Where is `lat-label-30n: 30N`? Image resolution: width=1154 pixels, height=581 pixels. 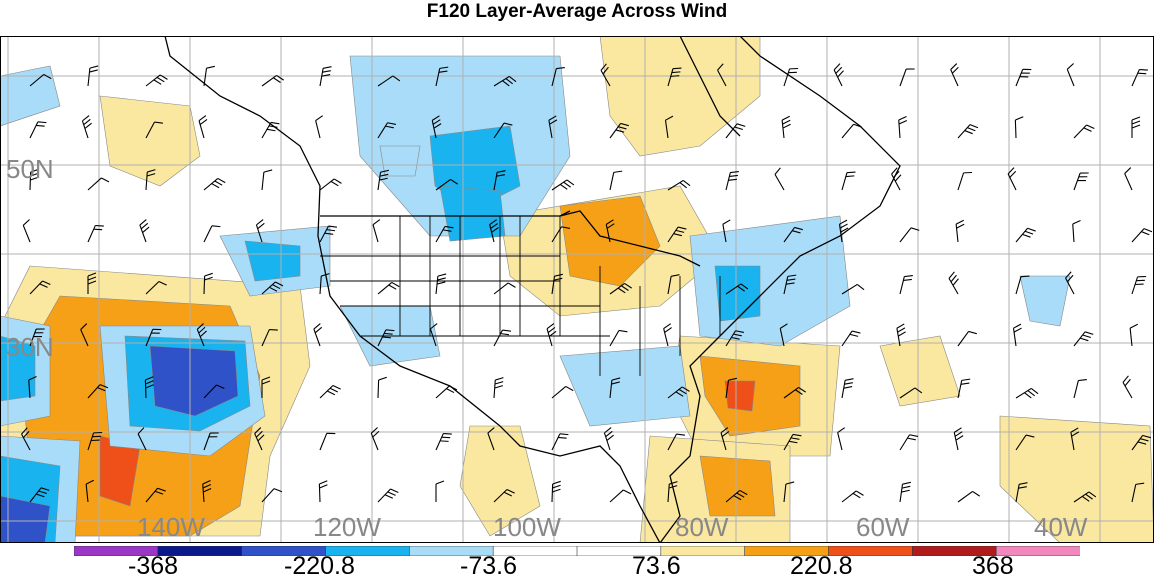 lat-label-30n: 30N is located at coordinates (30, 347).